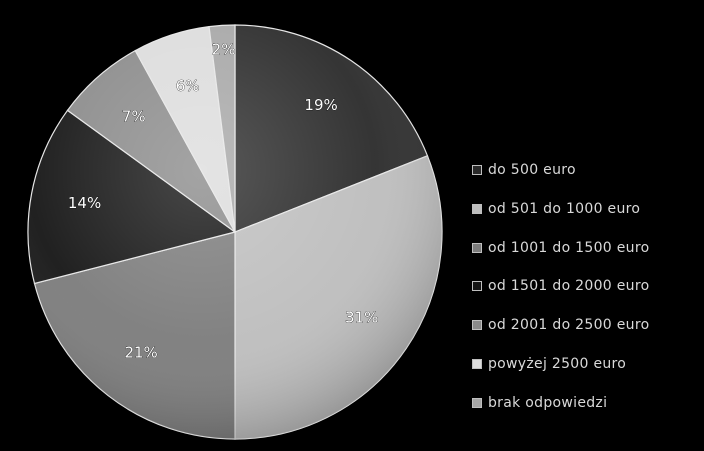  Describe the element at coordinates (557, 363) in the screenshot. I see `legend-label-6: powyżej 2500 euro` at that location.